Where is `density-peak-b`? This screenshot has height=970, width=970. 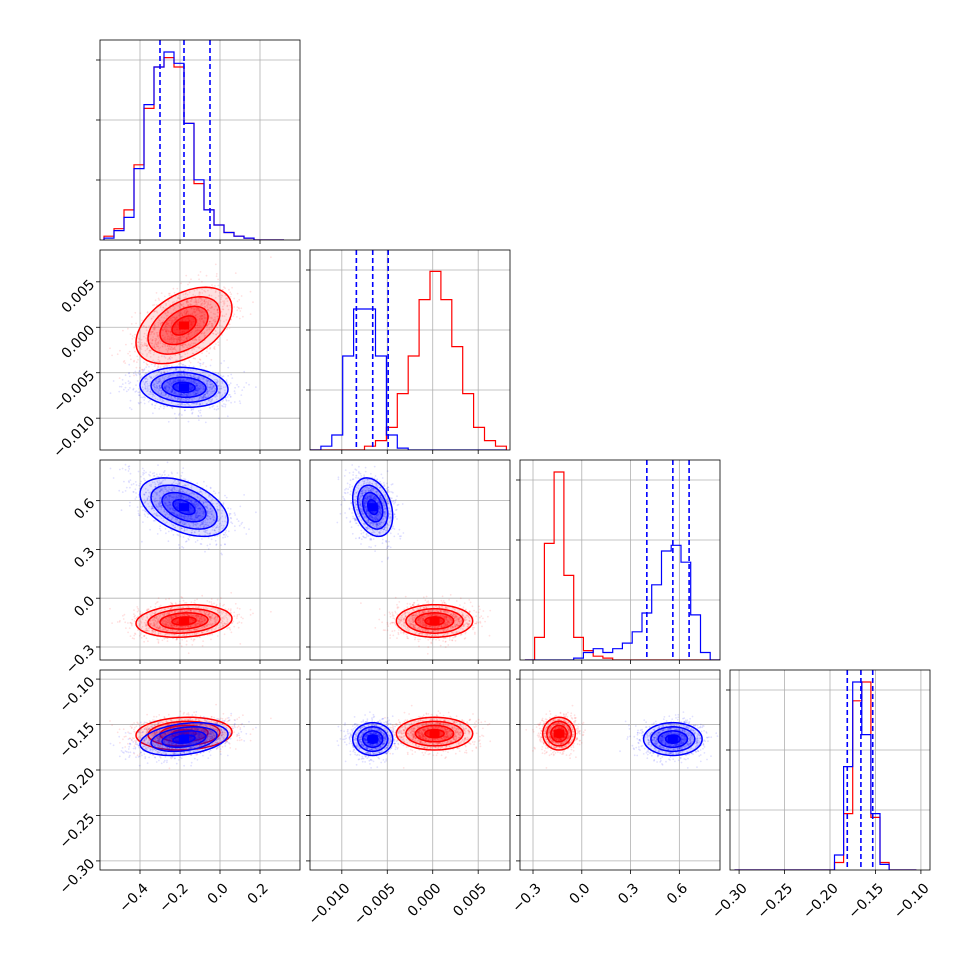
density-peak-b is located at coordinates (184, 387).